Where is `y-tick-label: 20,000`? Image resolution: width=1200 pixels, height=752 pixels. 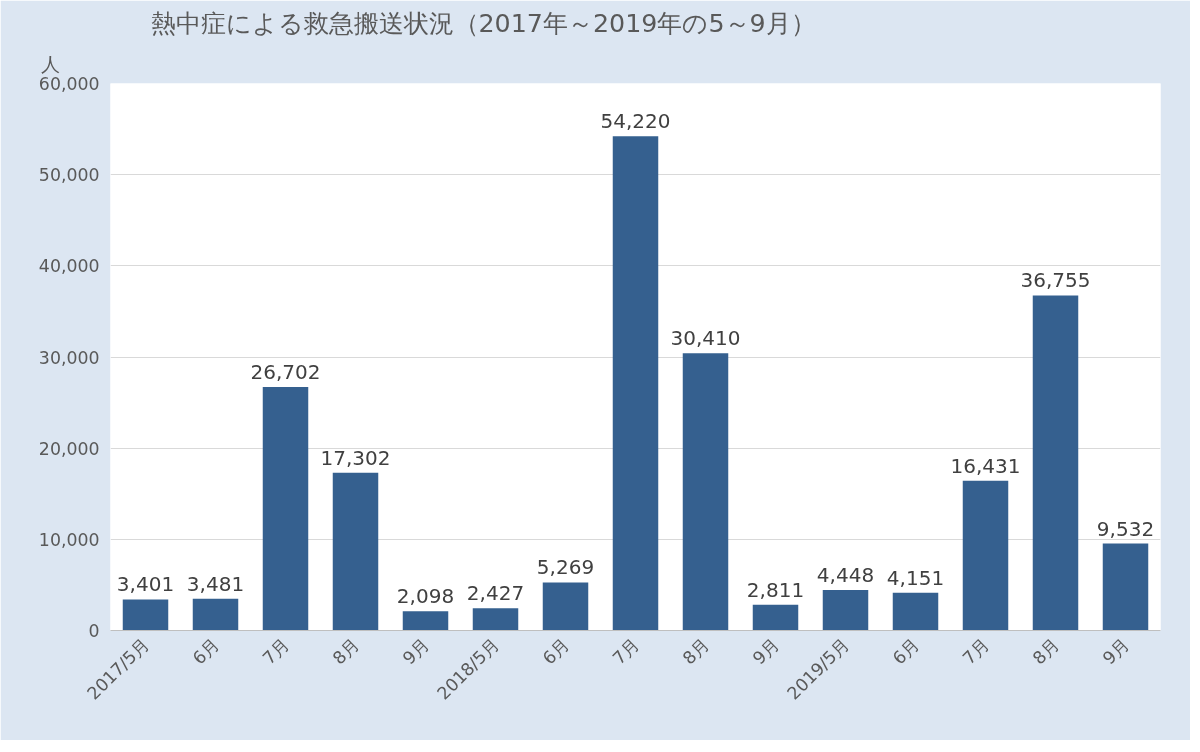 y-tick-label: 20,000 is located at coordinates (69, 448).